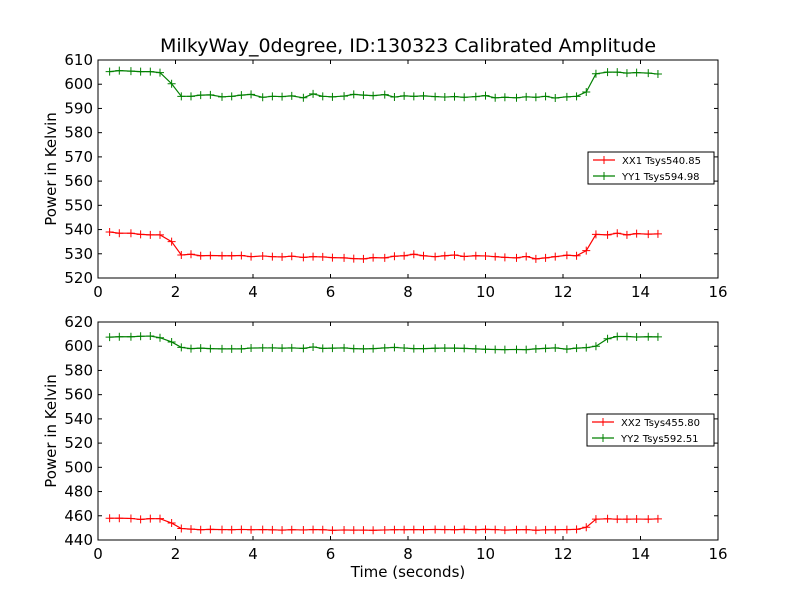 The height and width of the screenshot is (604, 800). I want to click on chart1-y-tick-label: 530, so click(78, 254).